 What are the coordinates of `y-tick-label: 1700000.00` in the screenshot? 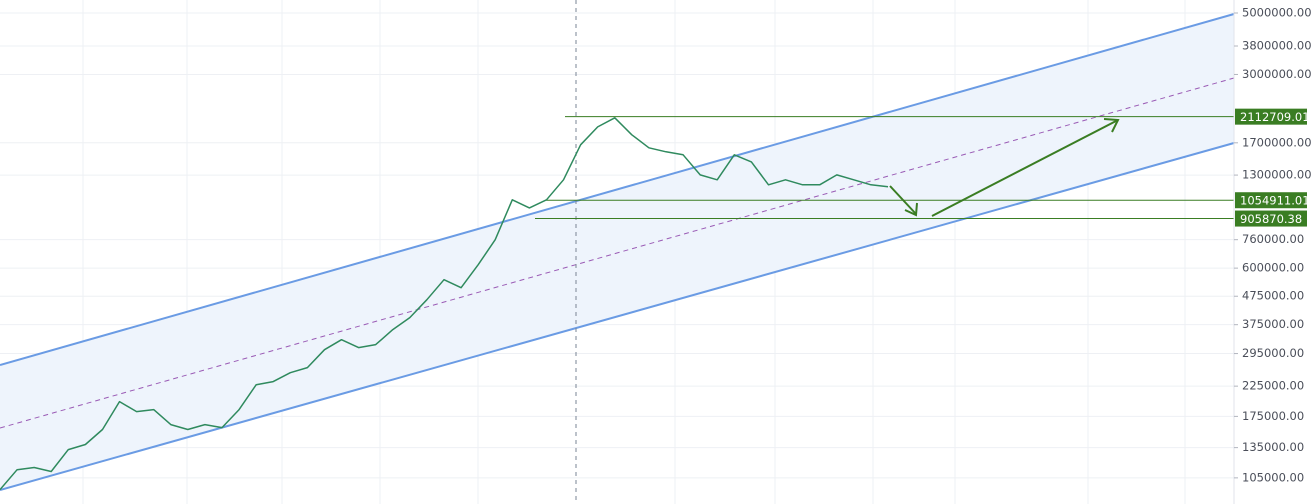 It's located at (1277, 142).